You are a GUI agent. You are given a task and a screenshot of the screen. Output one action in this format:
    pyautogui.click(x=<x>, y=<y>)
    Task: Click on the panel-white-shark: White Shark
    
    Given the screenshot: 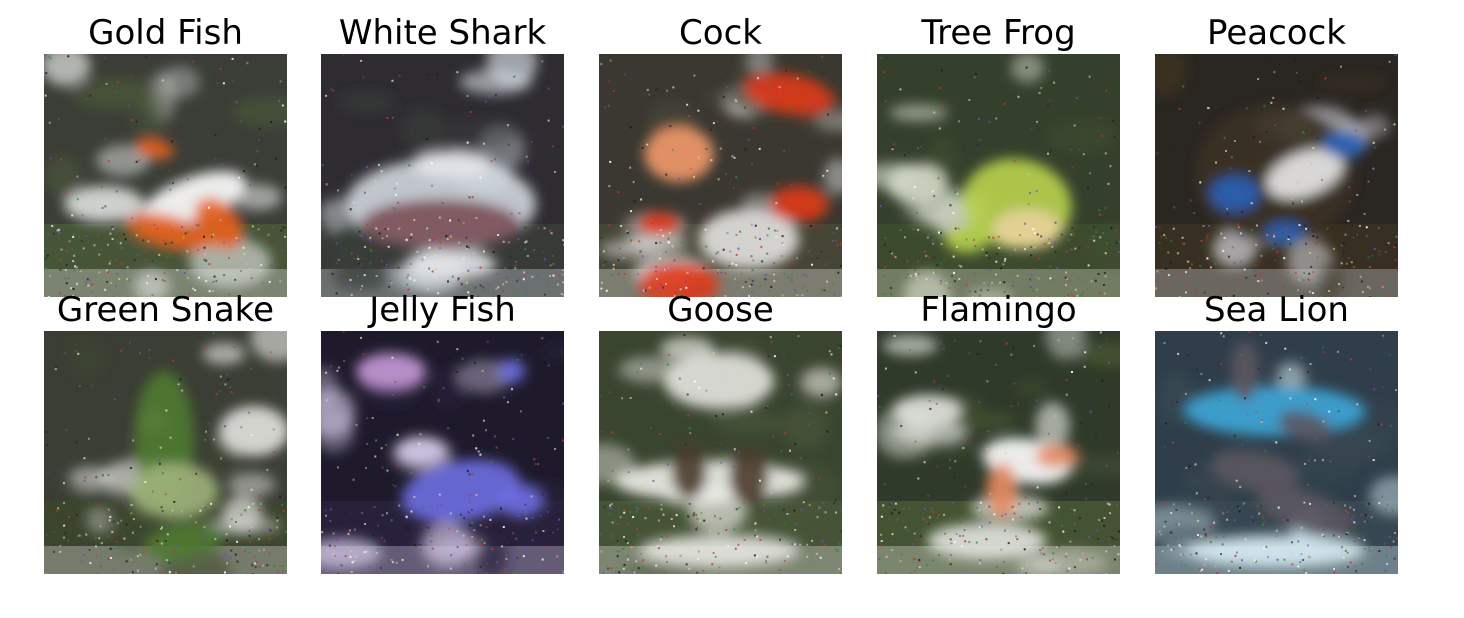 What is the action you would take?
    pyautogui.click(x=442, y=155)
    